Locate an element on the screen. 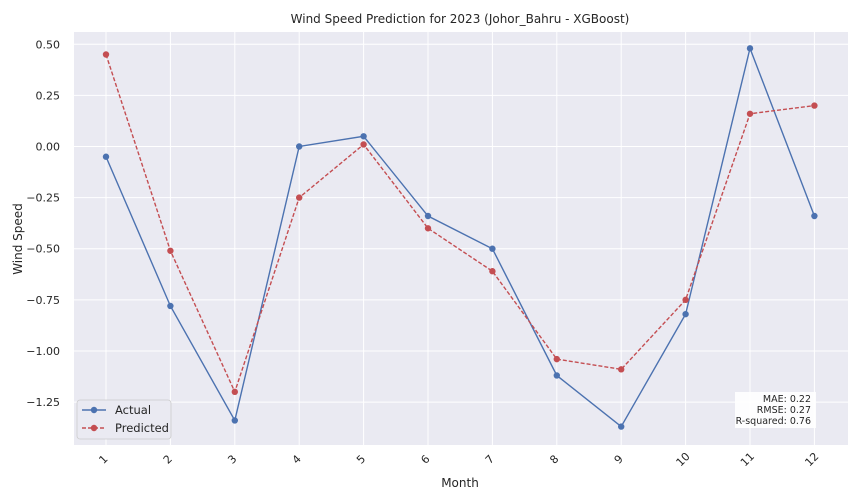  x-tick-label: 12 is located at coordinates (811, 459).